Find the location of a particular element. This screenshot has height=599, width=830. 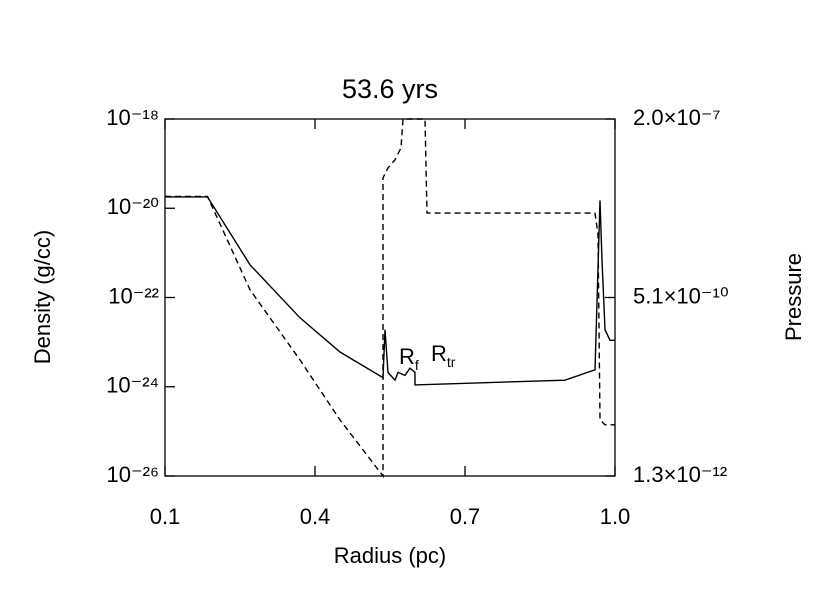

y-tick-label: 10⁻²⁰ is located at coordinates (133, 206).